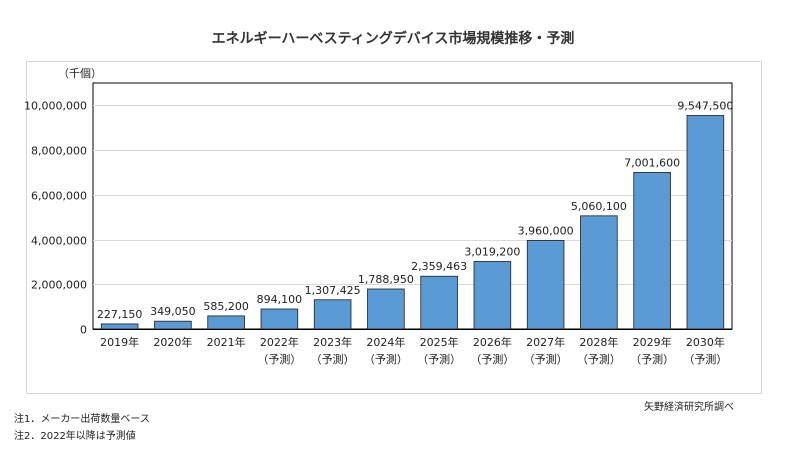 This screenshot has height=461, width=786. Describe the element at coordinates (689, 407) in the screenshot. I see `source-credit: 矢野経済研究所調べ` at that location.